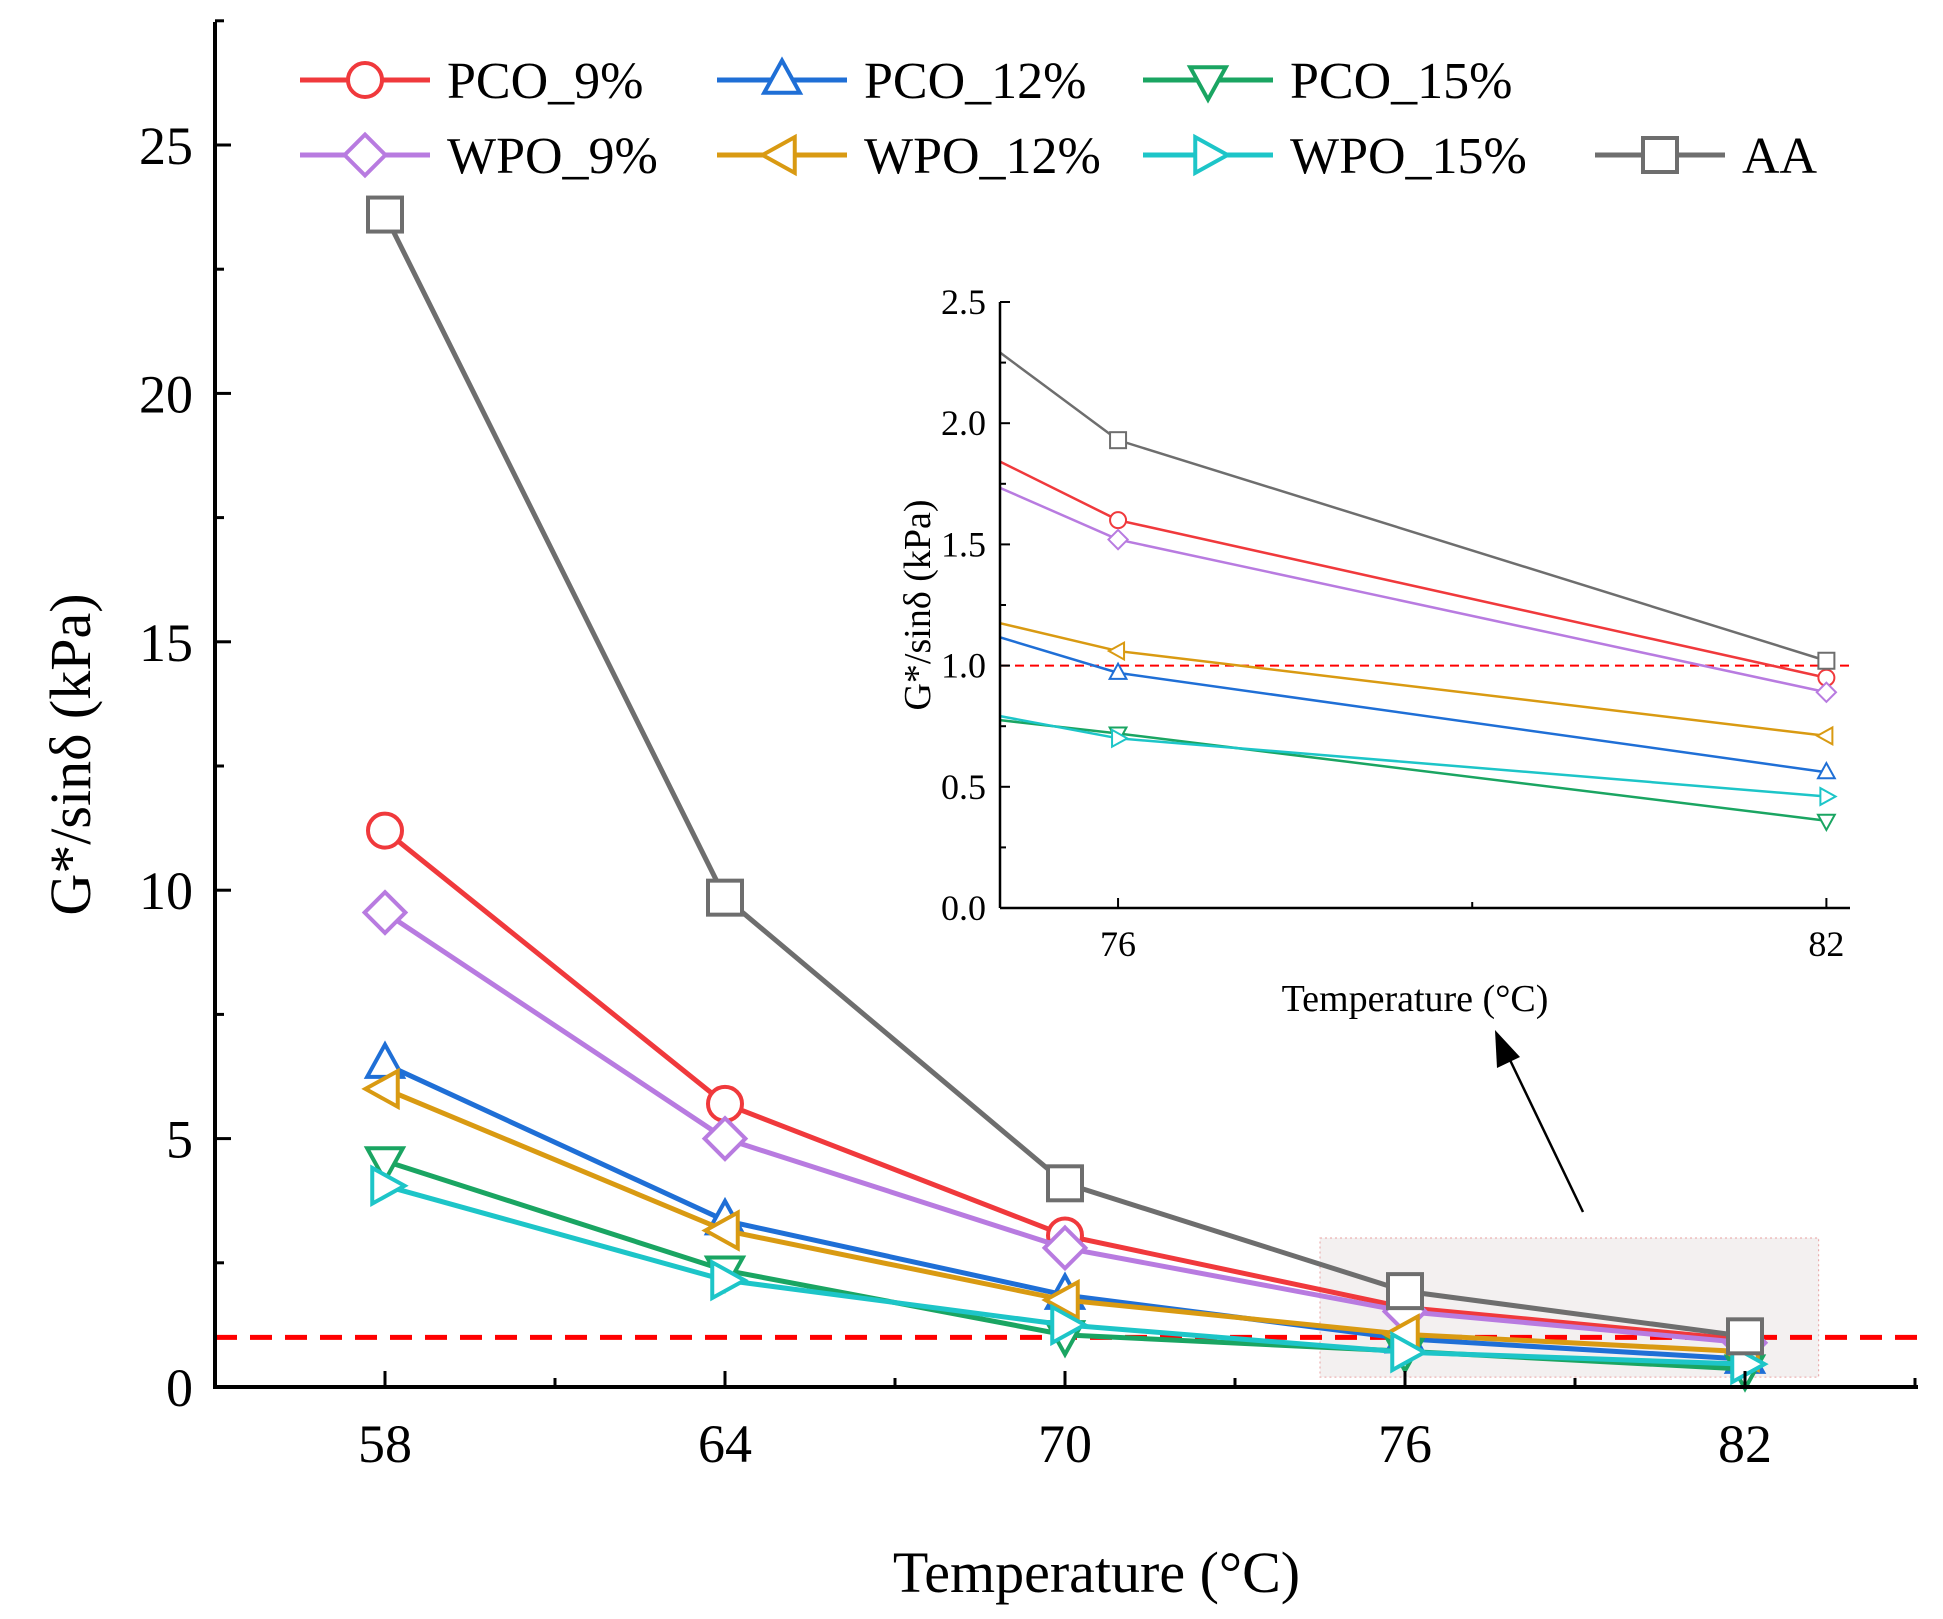 Image resolution: width=1943 pixels, height=1619 pixels. I want to click on inset-series-PCO_9%, so click(1417, 573).